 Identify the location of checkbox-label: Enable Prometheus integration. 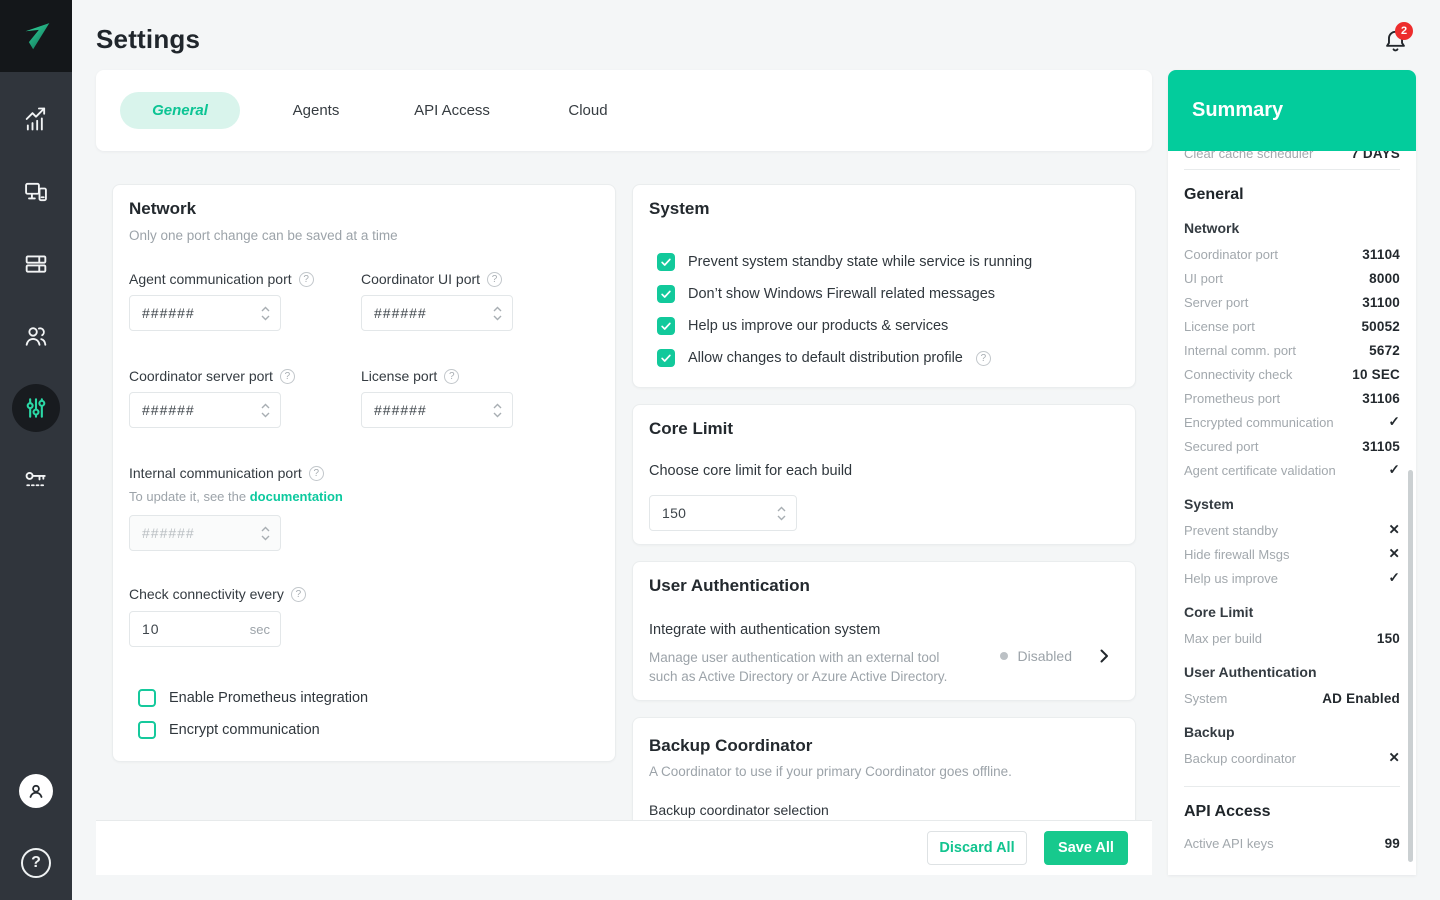
(269, 698).